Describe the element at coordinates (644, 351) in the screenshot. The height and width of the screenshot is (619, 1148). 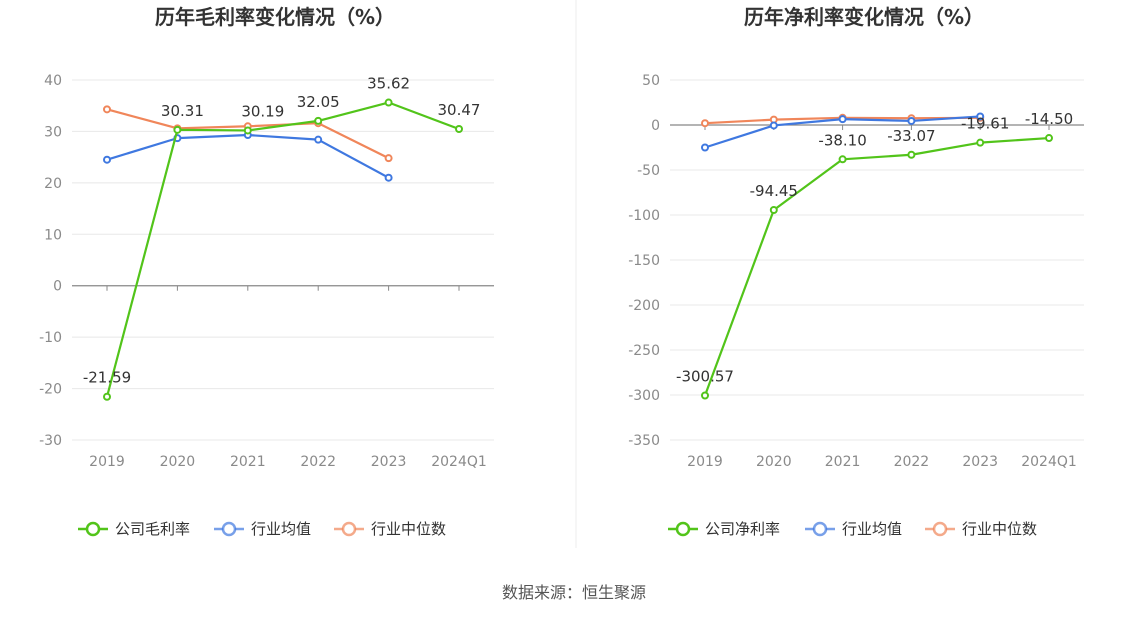
I see `y-tick-label: -250` at that location.